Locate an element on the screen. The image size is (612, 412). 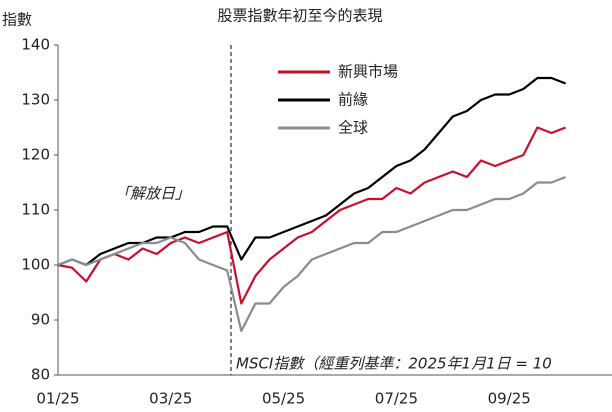
y-tick-label: 90 is located at coordinates (40, 320).